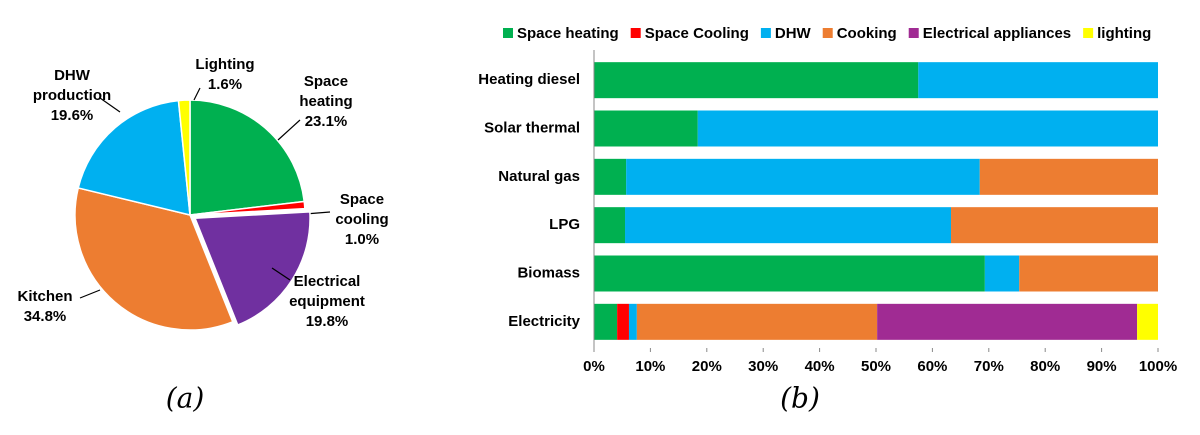  What do you see at coordinates (326, 91) in the screenshot?
I see `slice-name: Space heating` at bounding box center [326, 91].